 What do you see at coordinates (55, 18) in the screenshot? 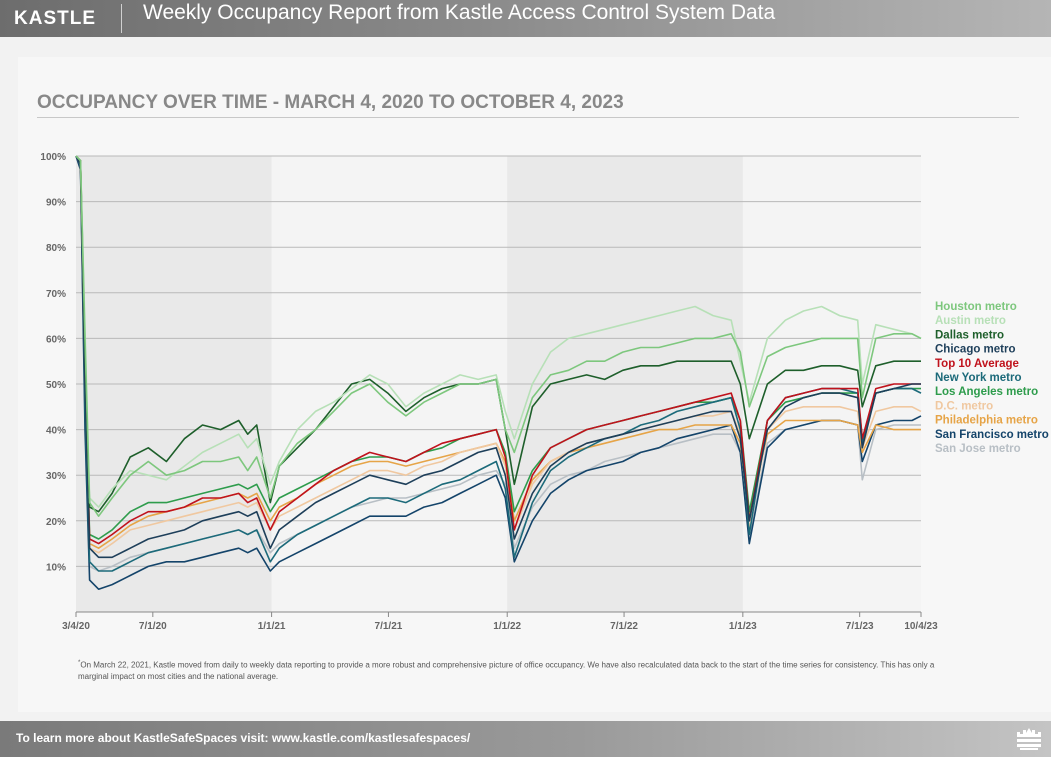
I see `kastle-logo: KASTLE` at bounding box center [55, 18].